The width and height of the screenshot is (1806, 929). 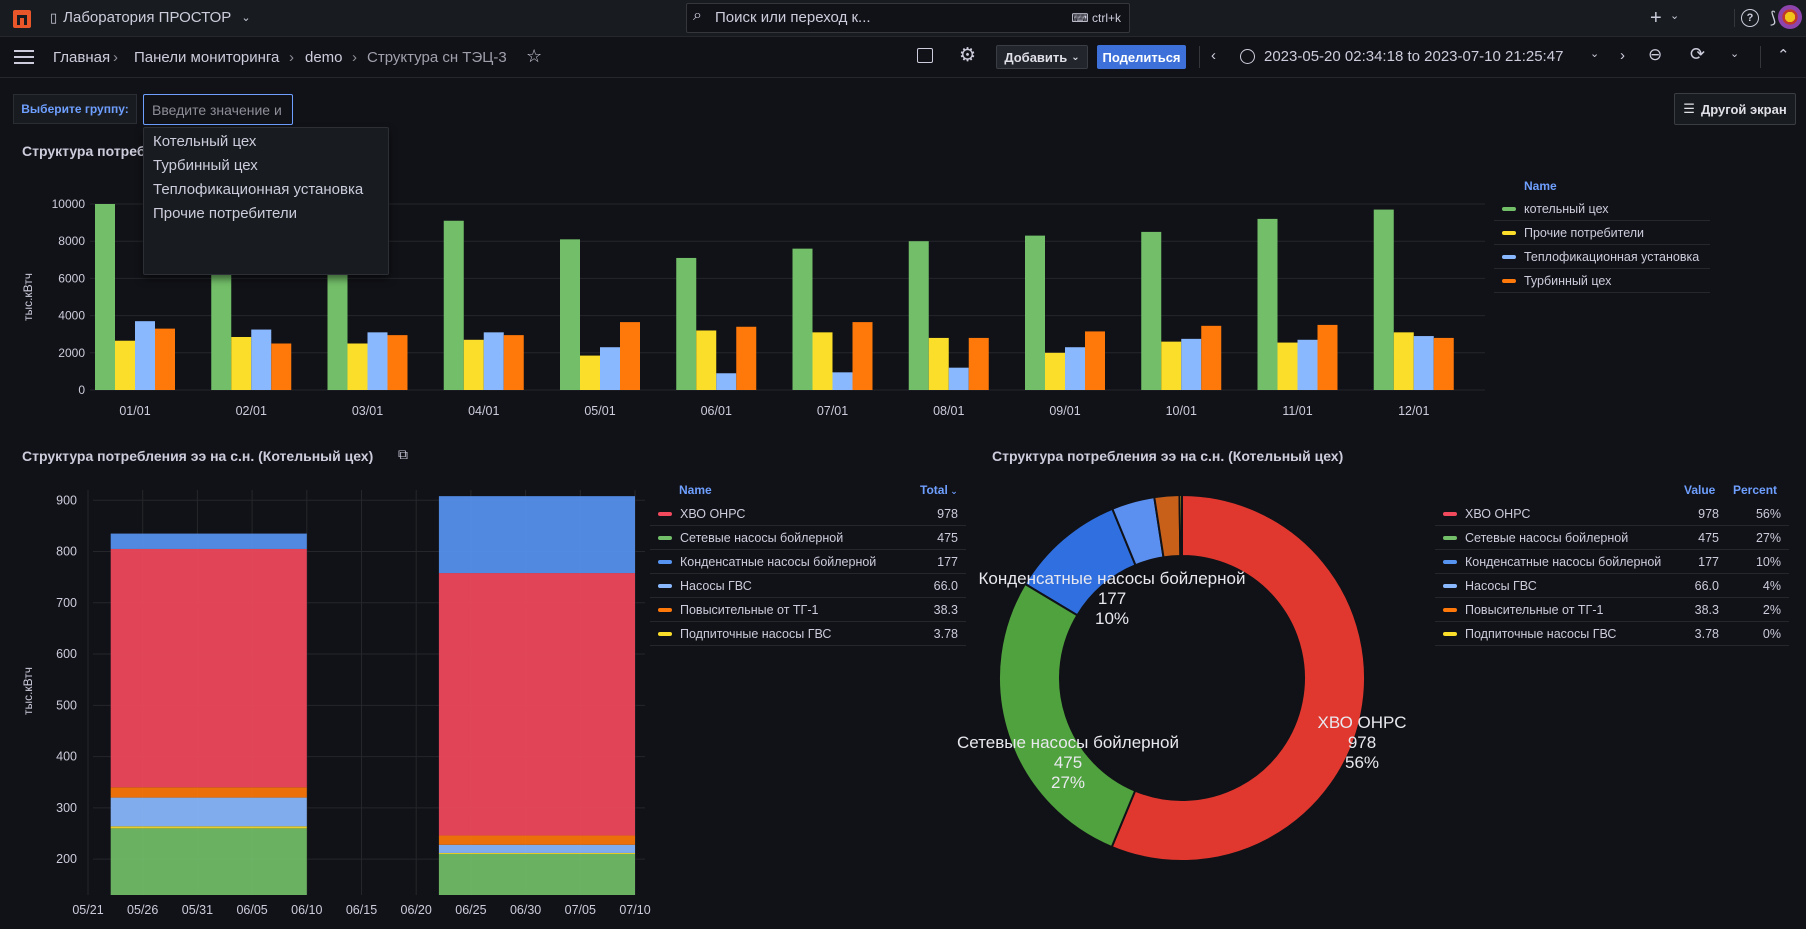 What do you see at coordinates (947, 513) in the screenshot?
I see `legend-total: 978` at bounding box center [947, 513].